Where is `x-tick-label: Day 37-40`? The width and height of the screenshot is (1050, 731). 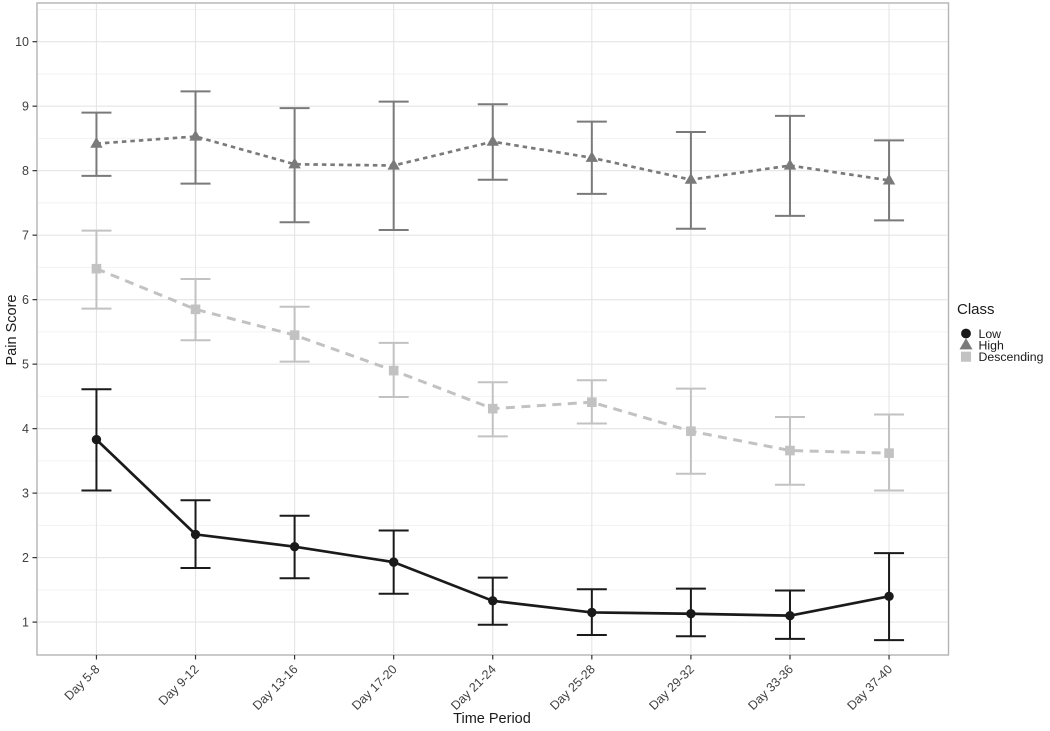 x-tick-label: Day 37-40 is located at coordinates (869, 687).